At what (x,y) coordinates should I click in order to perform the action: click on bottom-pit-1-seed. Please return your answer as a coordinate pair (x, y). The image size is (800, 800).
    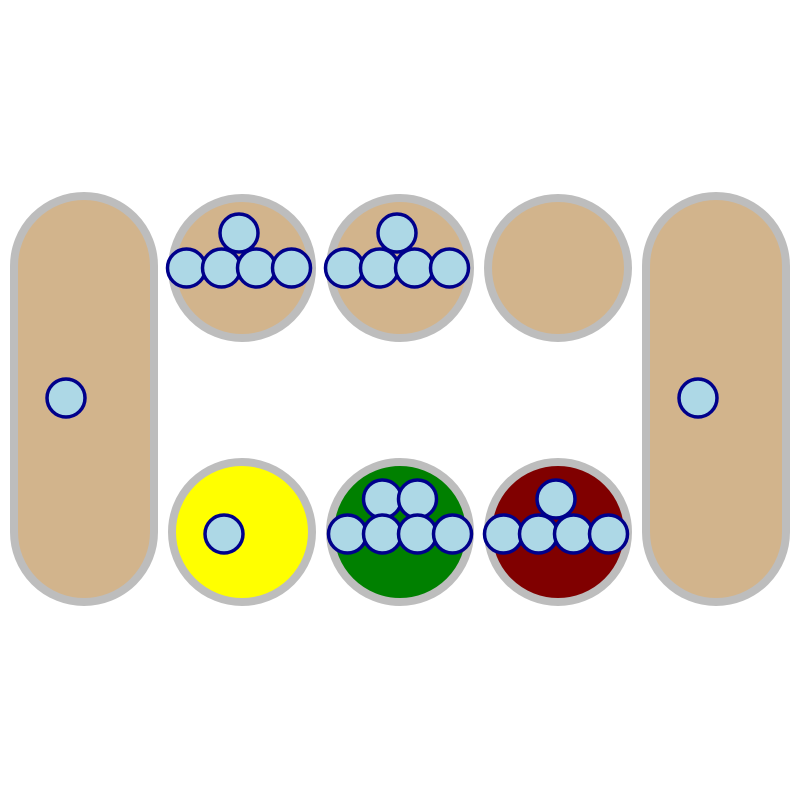
    Looking at the image, I should click on (224, 534).